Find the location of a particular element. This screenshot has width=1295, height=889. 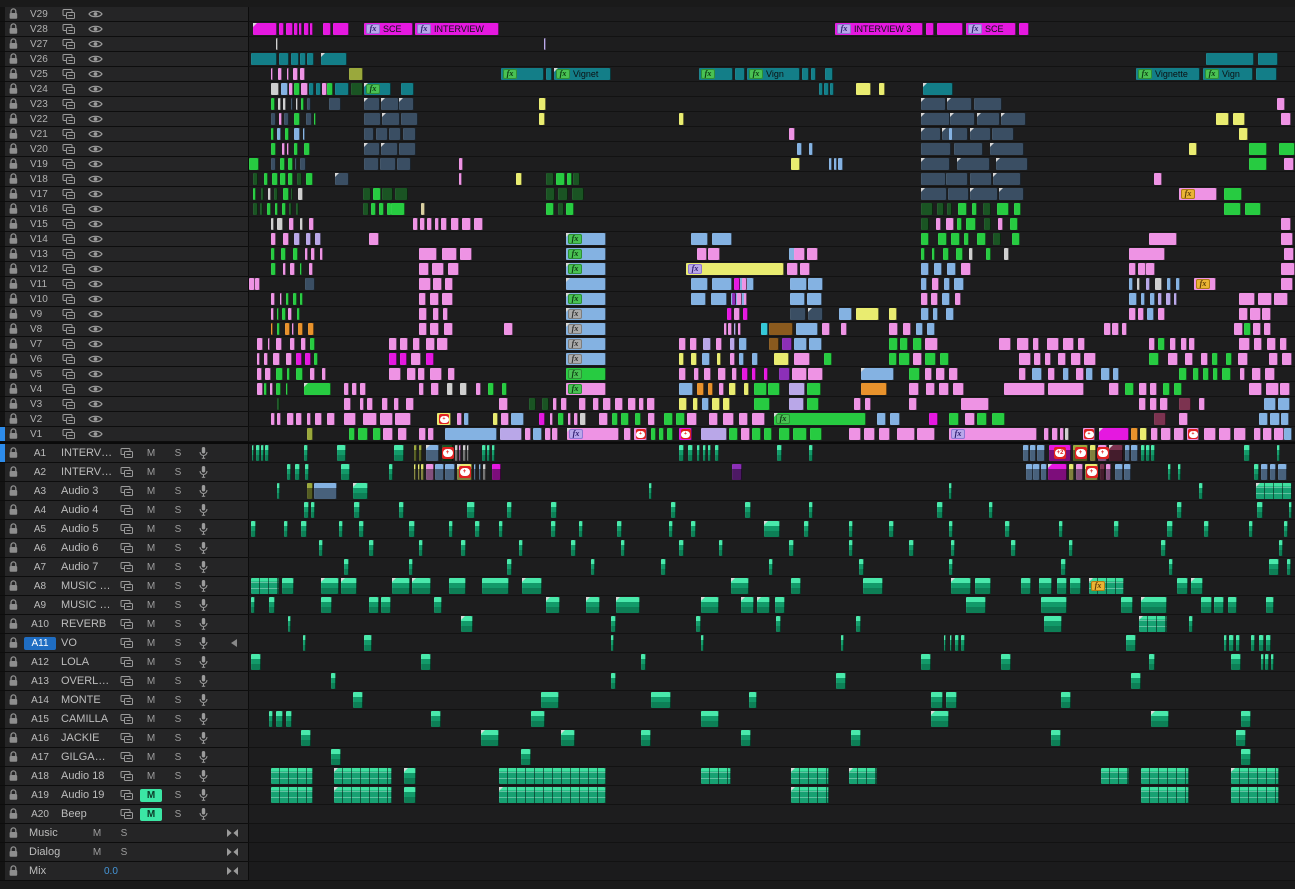

voiceover-record-mic-icon is located at coordinates (203, 586).